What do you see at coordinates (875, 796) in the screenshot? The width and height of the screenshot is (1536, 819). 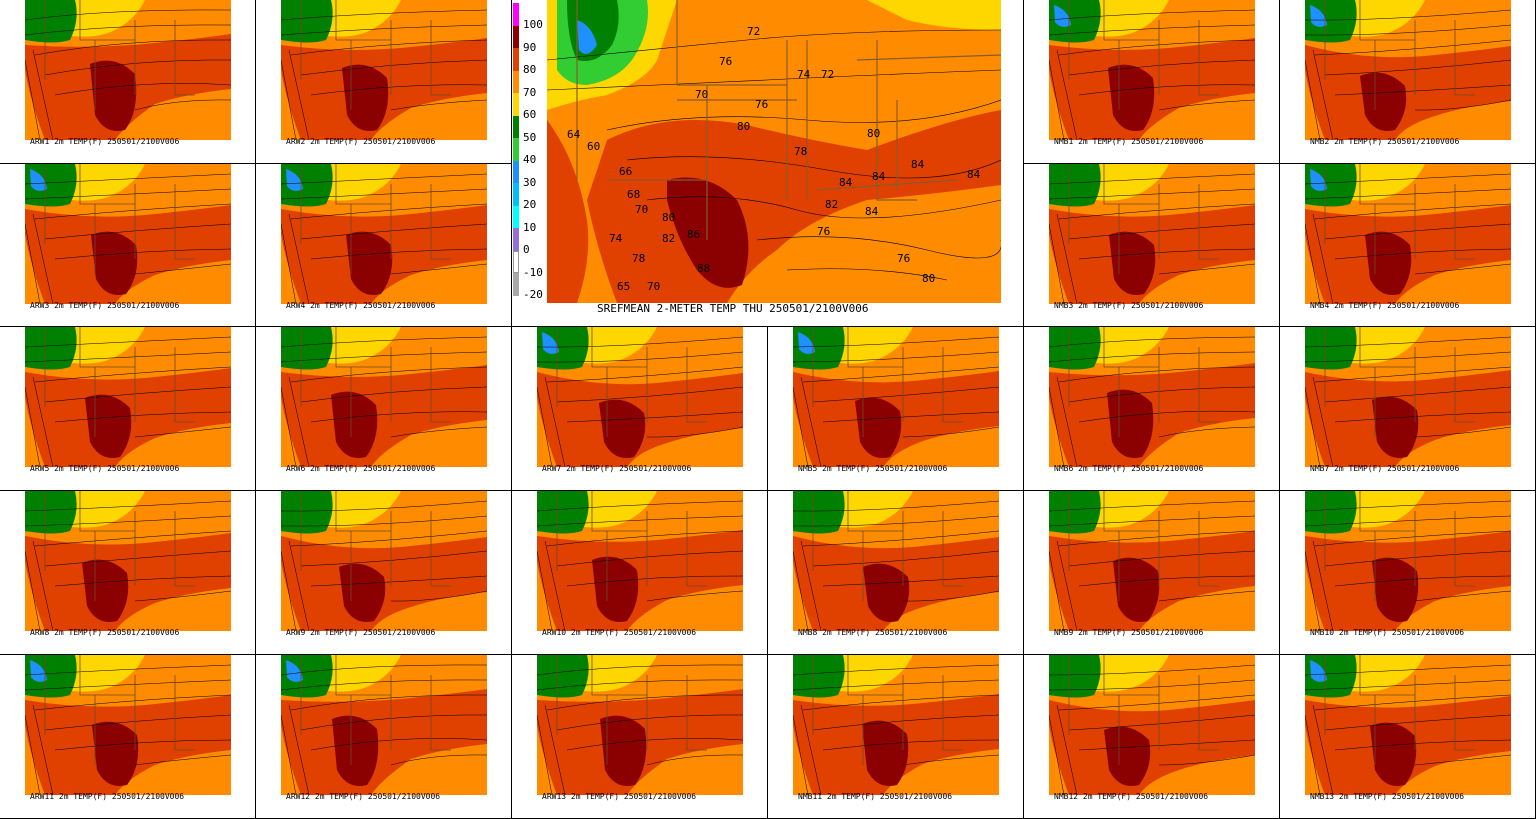 I see `member-panel-label: NMB11 2m TEMP(F) 250501/2100V006` at bounding box center [875, 796].